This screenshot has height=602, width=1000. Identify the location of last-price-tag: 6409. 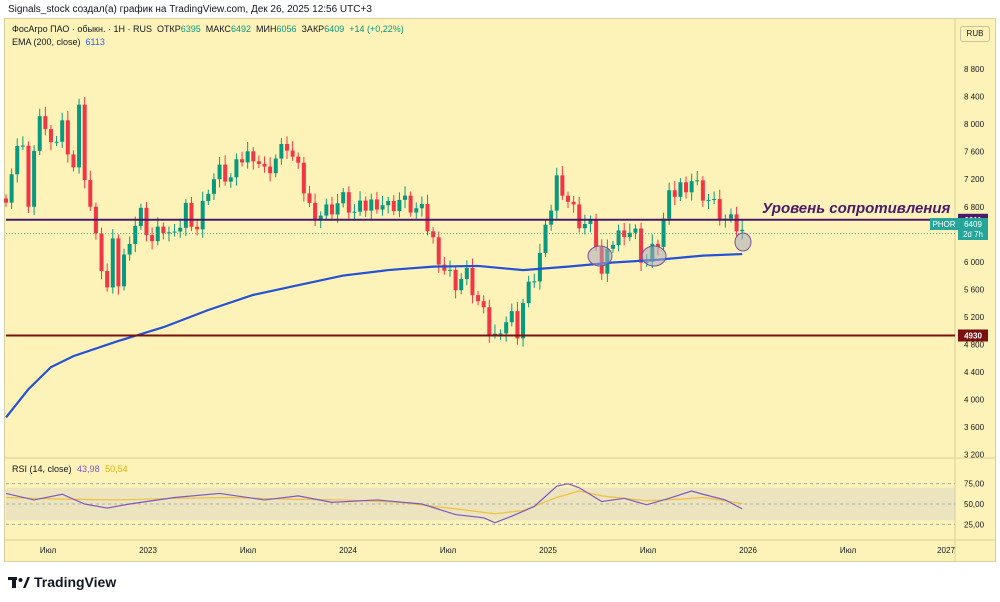
(973, 224).